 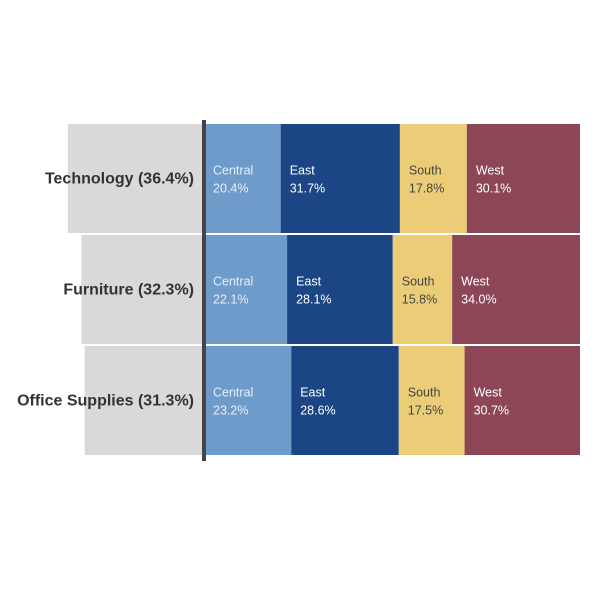 I want to click on divider-line, so click(x=204, y=290).